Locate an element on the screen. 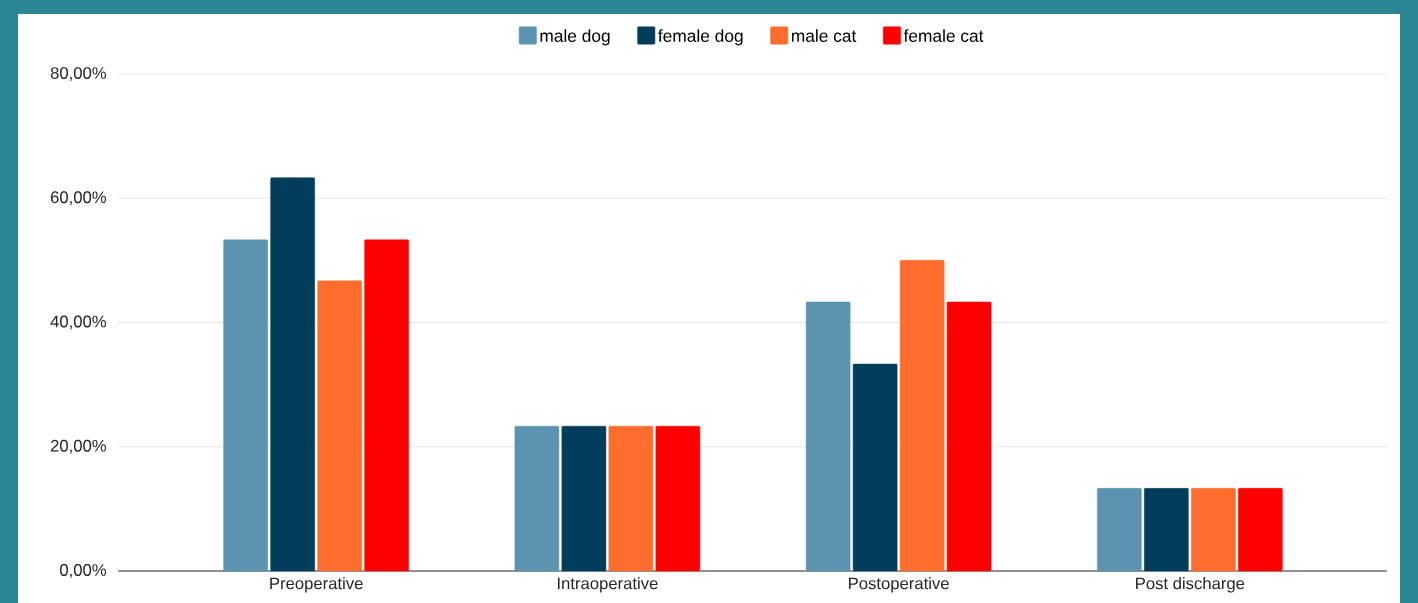 Image resolution: width=1418 pixels, height=603 pixels. x-tick-label: Intraoperative is located at coordinates (607, 585).